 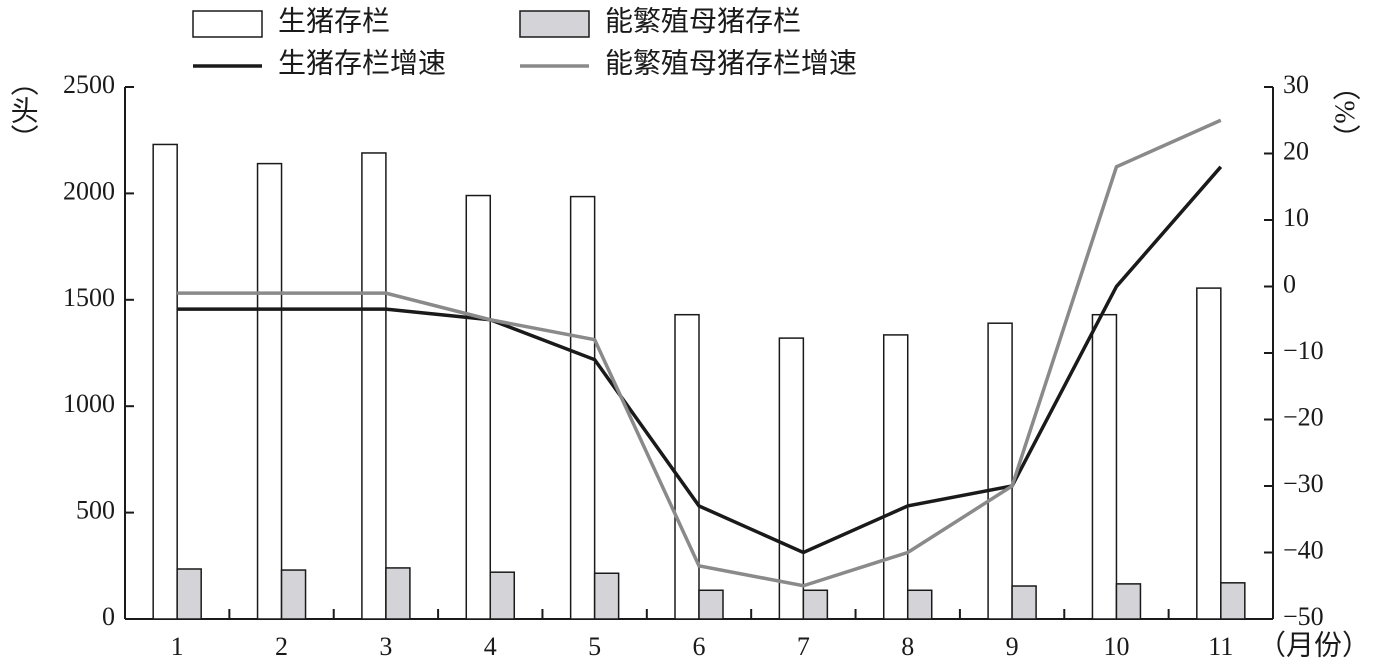 What do you see at coordinates (1303, 350) in the screenshot?
I see `y2-tick-label: −10` at bounding box center [1303, 350].